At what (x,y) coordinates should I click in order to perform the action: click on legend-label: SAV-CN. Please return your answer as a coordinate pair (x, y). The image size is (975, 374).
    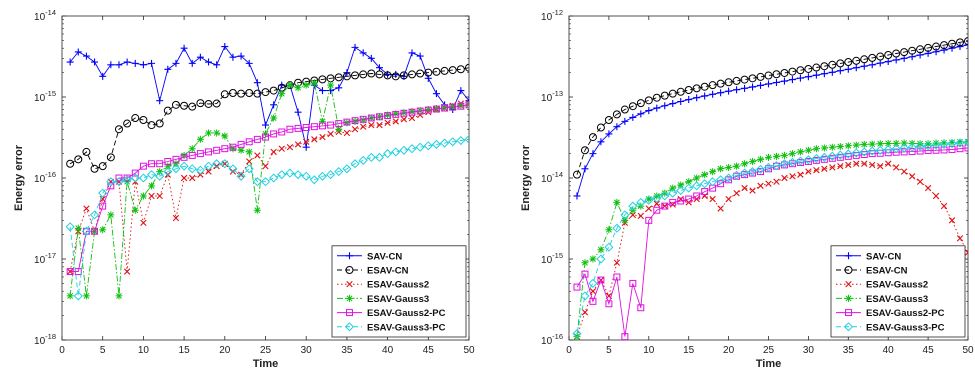
    Looking at the image, I should click on (883, 256).